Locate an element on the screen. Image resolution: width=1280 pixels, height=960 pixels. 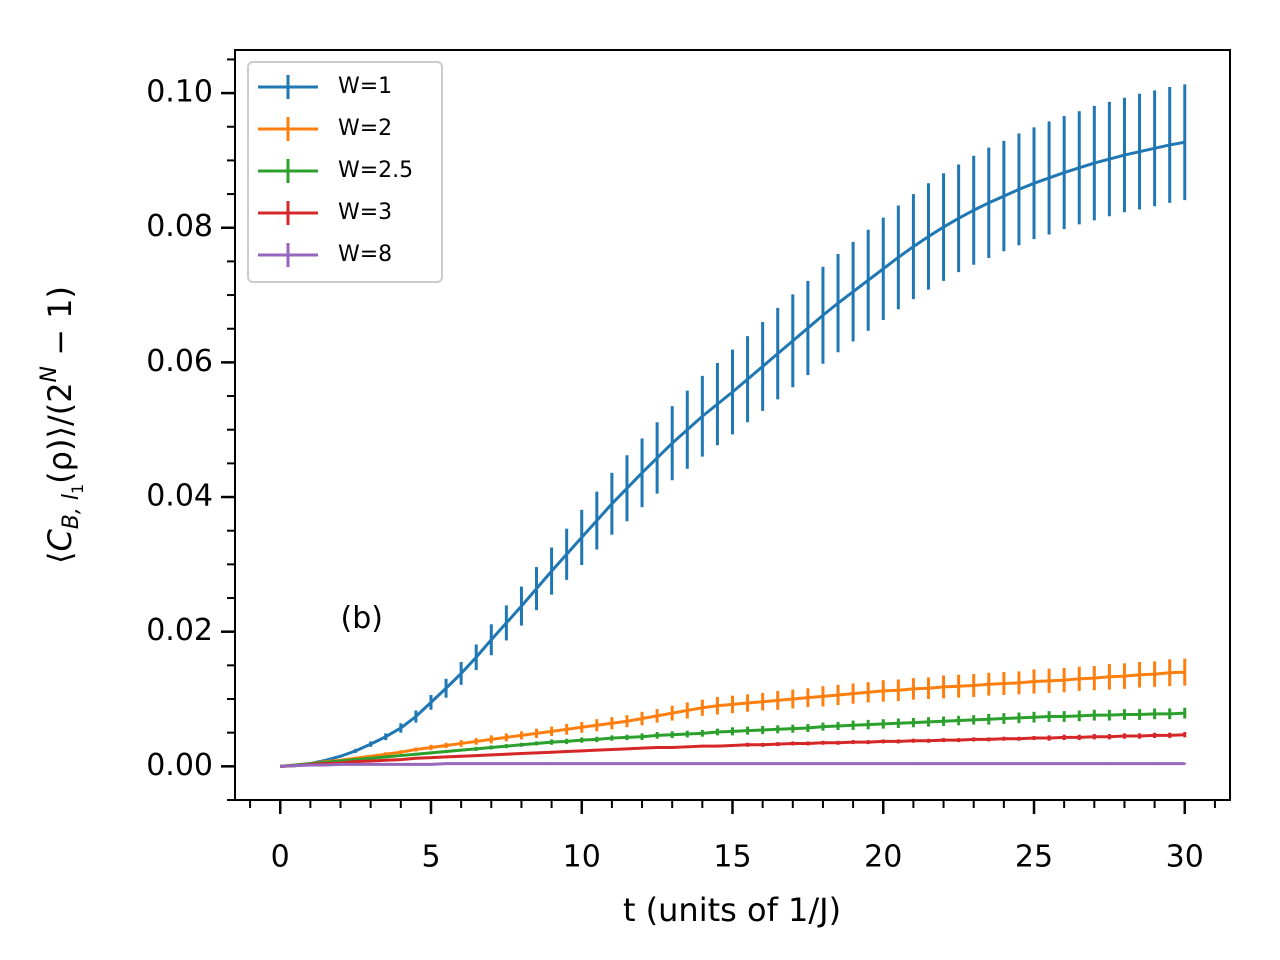
y-axis-label-part: (ρ)⟩/(2 is located at coordinates (60, 432).